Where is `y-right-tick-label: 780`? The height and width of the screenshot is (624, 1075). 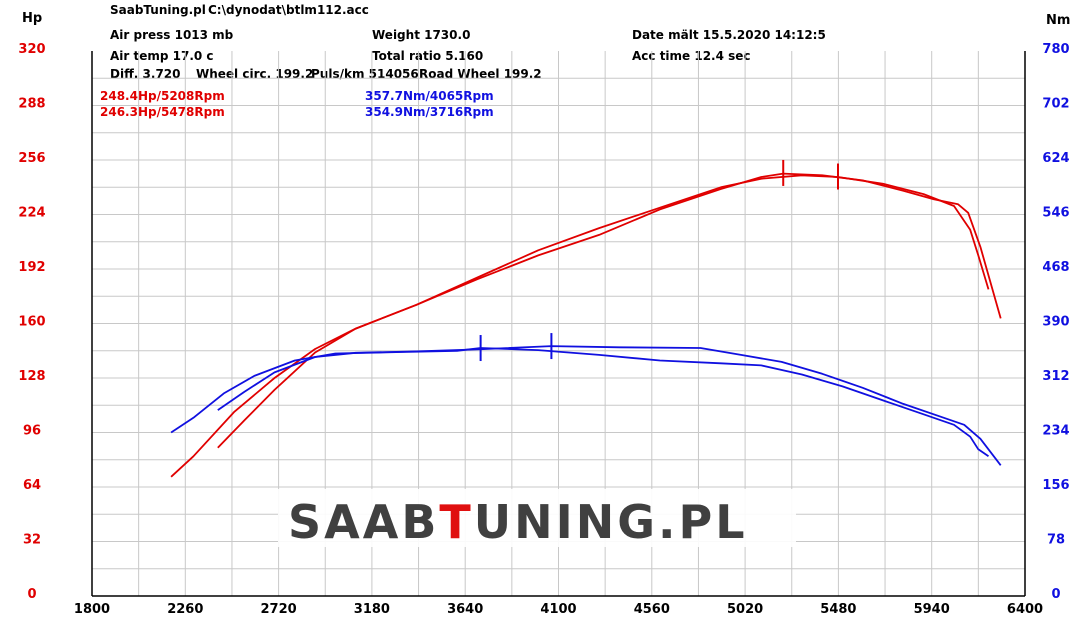 y-right-tick-label: 780 is located at coordinates (1055, 49).